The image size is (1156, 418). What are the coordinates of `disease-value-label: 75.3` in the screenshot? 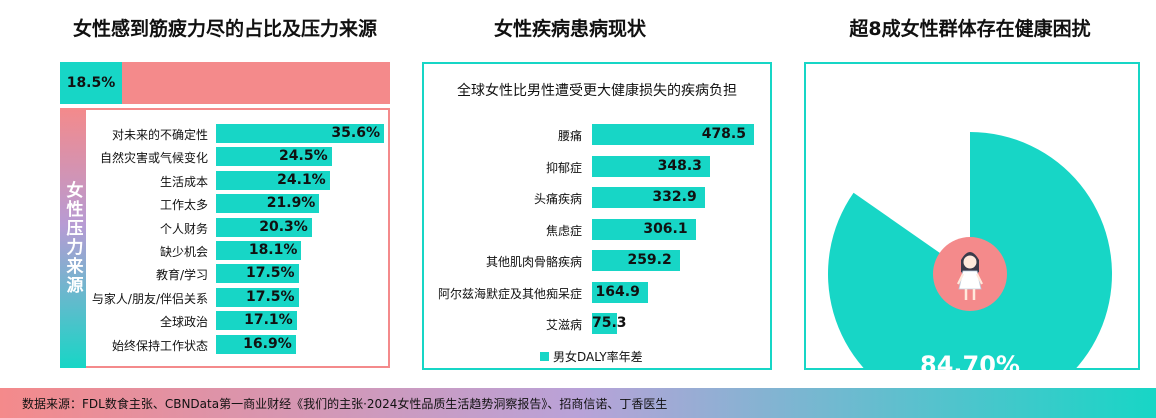 It's located at (609, 323).